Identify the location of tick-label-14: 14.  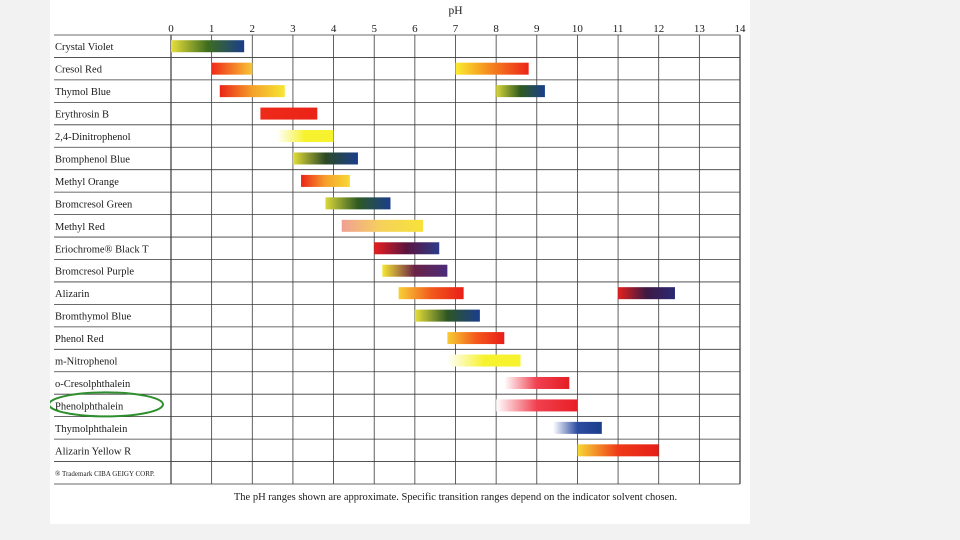
(741, 29).